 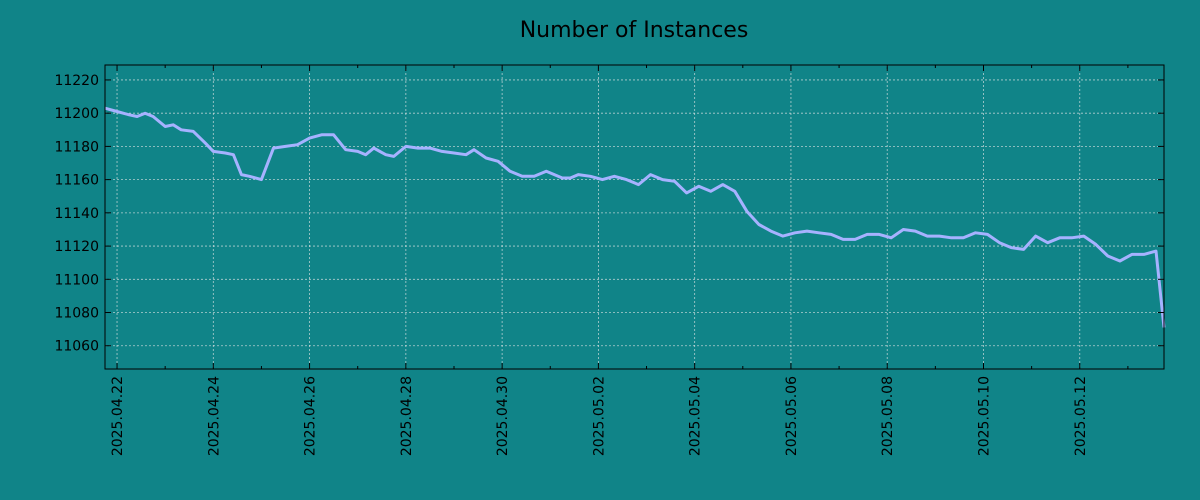 I want to click on x-tick-label: 2025.05.04, so click(x=696, y=416).